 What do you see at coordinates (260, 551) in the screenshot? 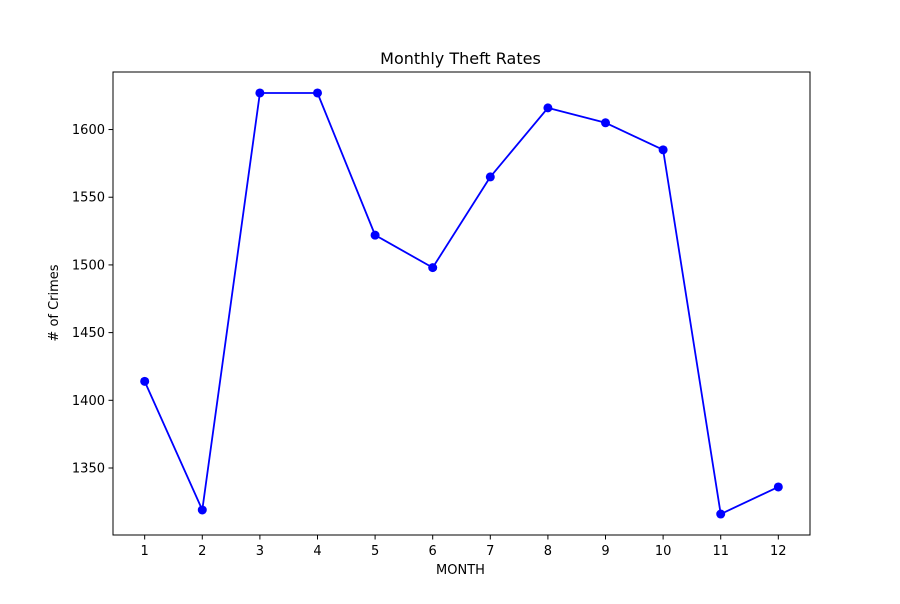
I see `x-tick-label: 3` at bounding box center [260, 551].